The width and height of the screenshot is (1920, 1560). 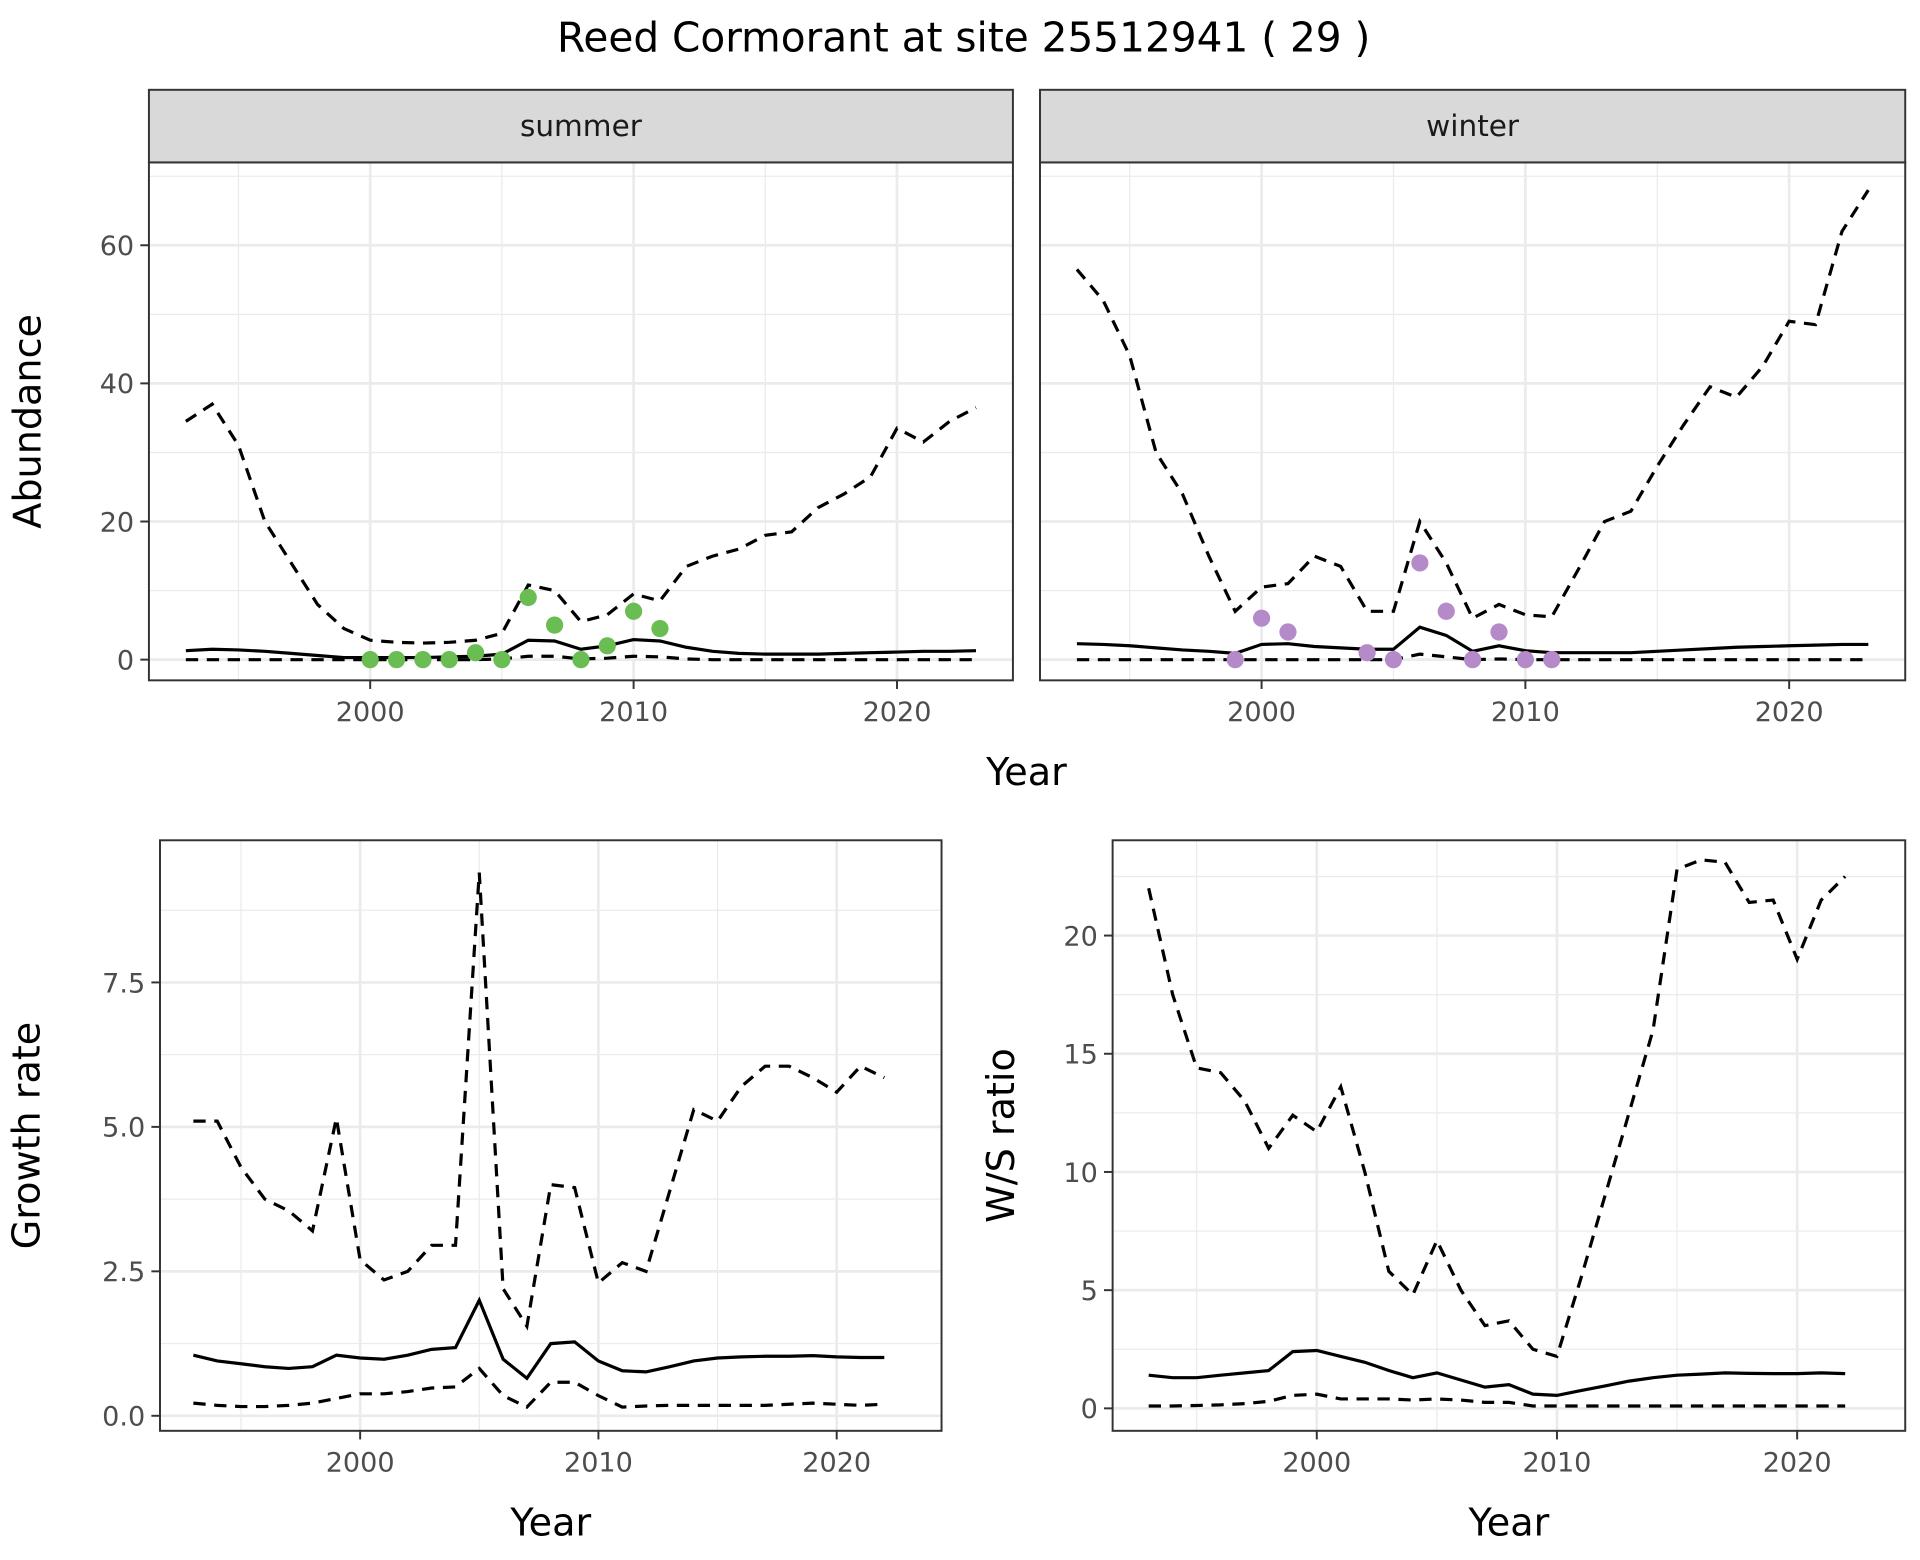 I want to click on y-tick-label: 5.0, so click(x=123, y=1128).